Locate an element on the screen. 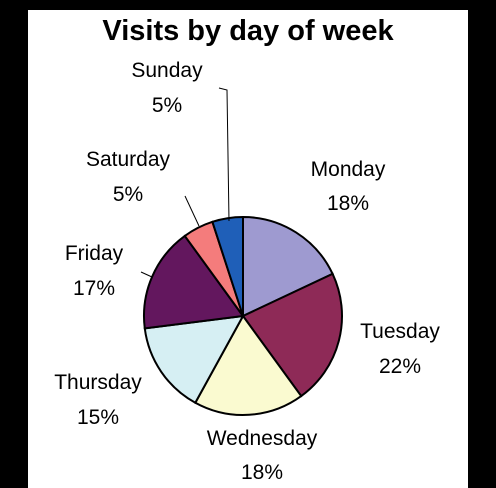 This screenshot has width=496, height=488. slice-label-wednesday: Wednesday is located at coordinates (262, 438).